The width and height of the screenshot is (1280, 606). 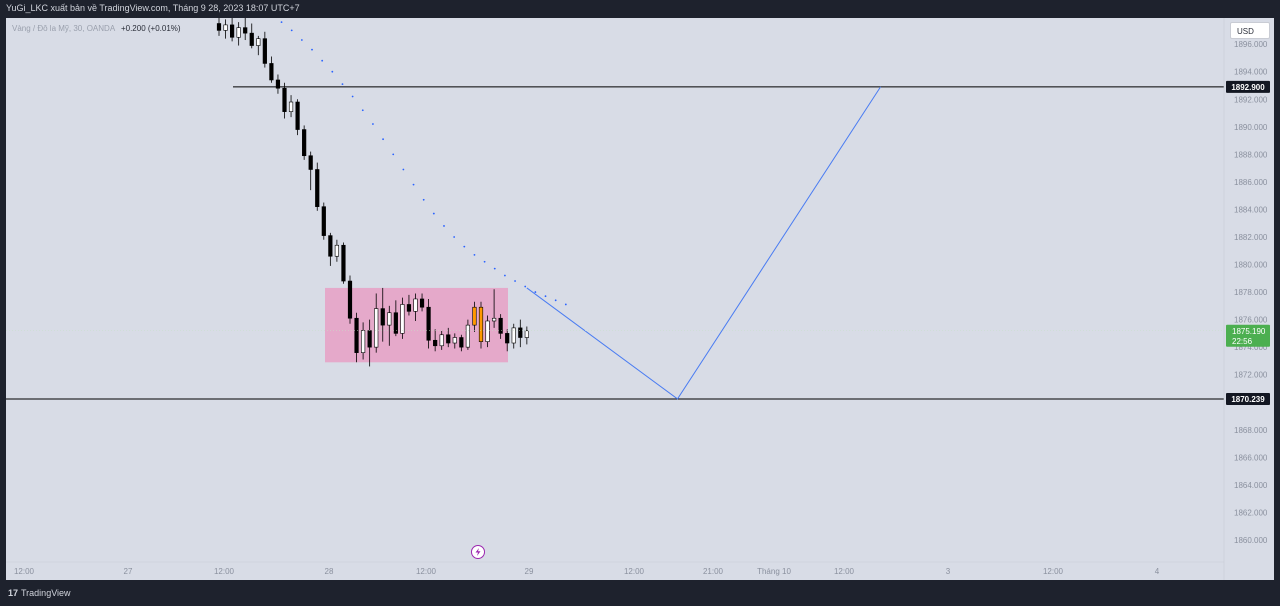 What do you see at coordinates (1251, 154) in the screenshot?
I see `price-axis-tick-label: 1888.000` at bounding box center [1251, 154].